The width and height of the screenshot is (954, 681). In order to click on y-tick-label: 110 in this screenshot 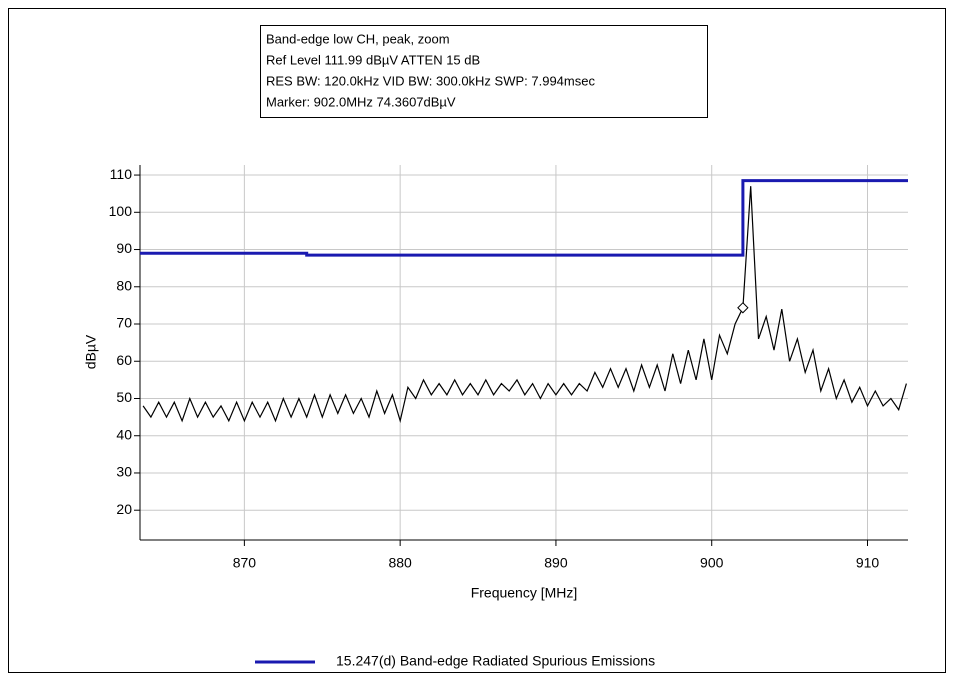, I will do `click(121, 174)`.